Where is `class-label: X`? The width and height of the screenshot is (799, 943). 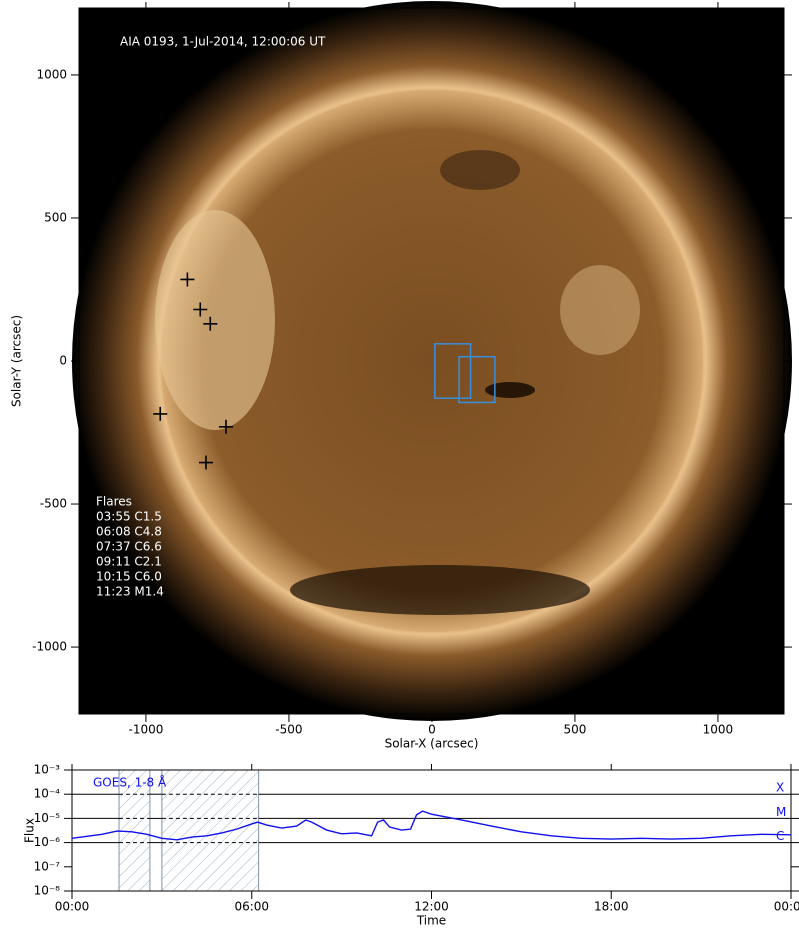 class-label: X is located at coordinates (780, 788).